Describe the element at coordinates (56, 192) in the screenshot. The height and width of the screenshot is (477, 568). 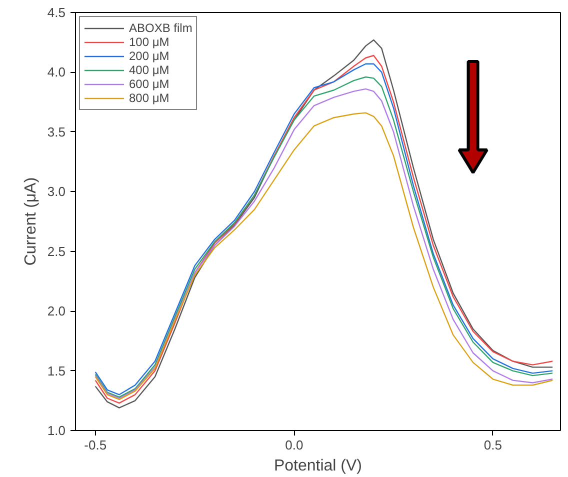
I see `y-tick-label: 3.0` at that location.